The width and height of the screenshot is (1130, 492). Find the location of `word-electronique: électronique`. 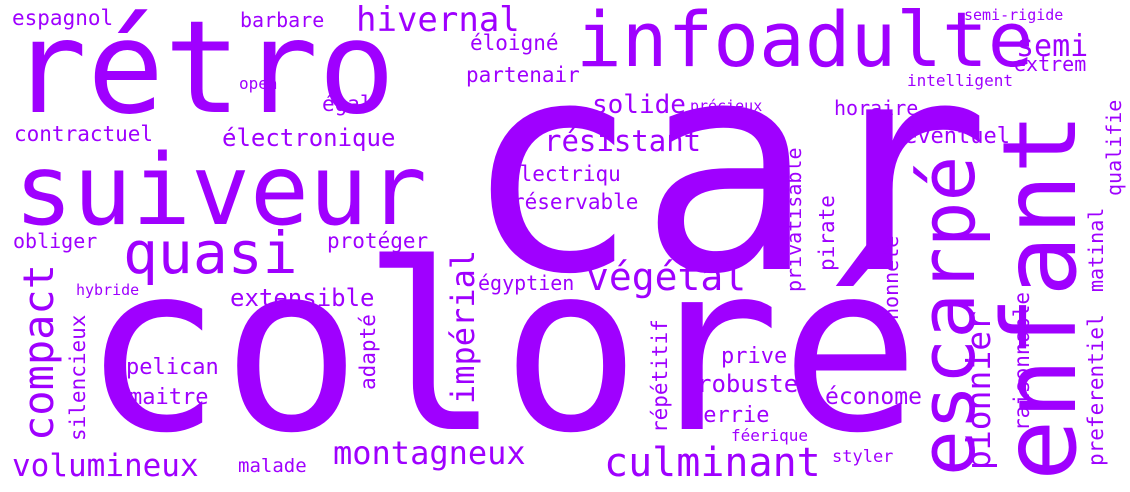

word-electronique: électronique is located at coordinates (308, 138).